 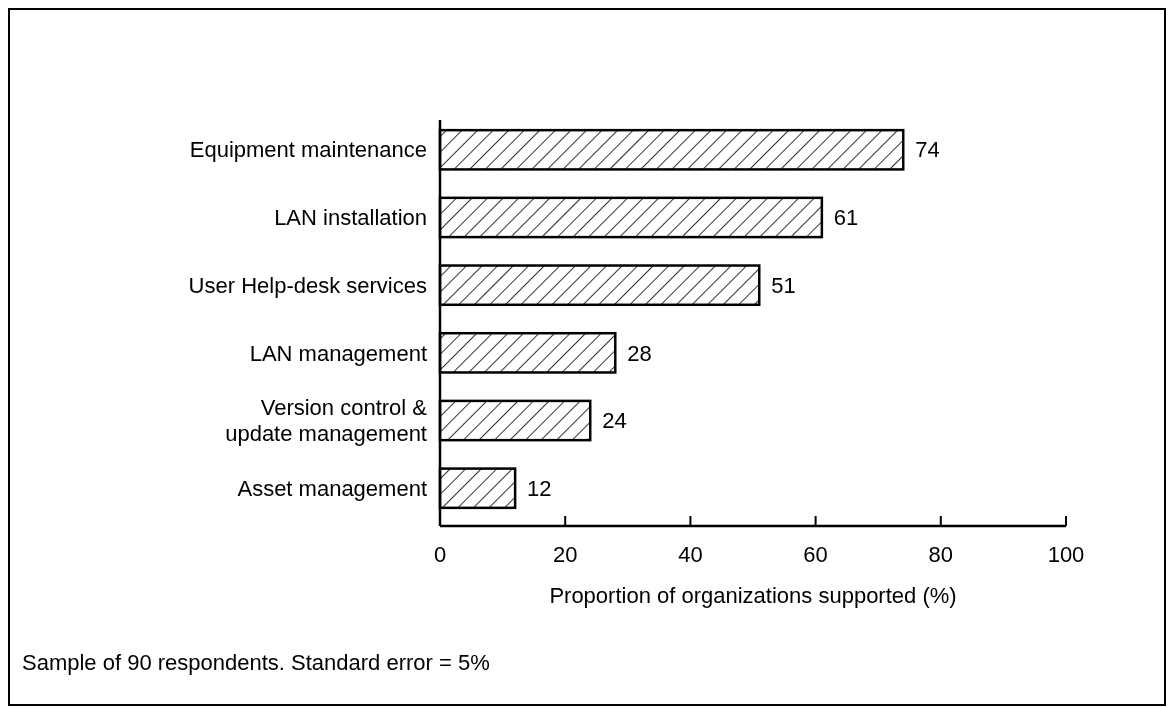 I want to click on x-tick-label: 60, so click(x=815, y=554).